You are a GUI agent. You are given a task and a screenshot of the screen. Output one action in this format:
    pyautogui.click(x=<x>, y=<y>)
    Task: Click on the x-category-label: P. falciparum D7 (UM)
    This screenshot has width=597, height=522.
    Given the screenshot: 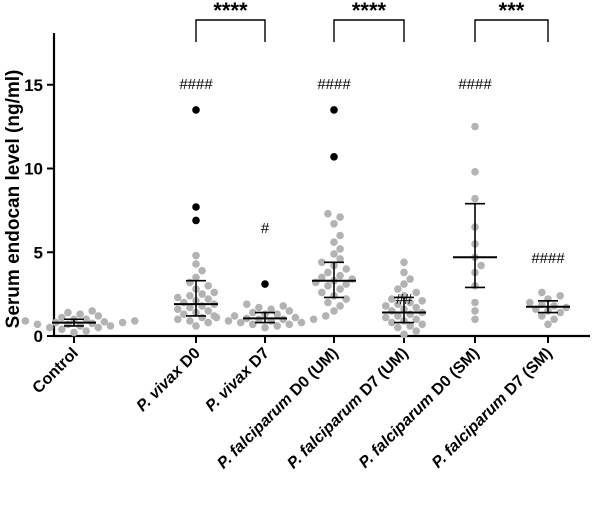 What is the action you would take?
    pyautogui.click(x=348, y=409)
    